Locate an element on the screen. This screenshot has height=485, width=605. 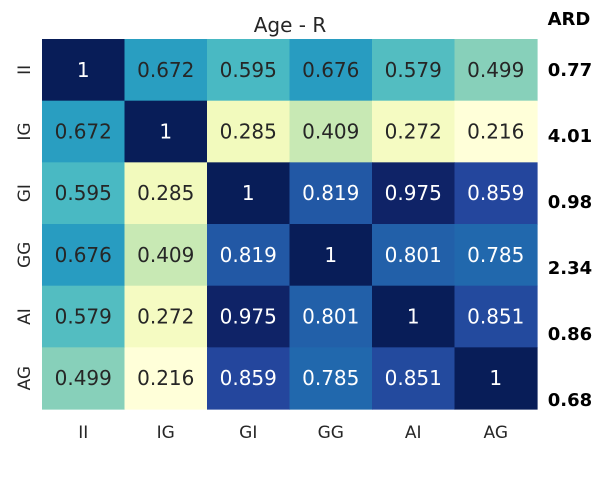
ard-header: ARD is located at coordinates (569, 19).